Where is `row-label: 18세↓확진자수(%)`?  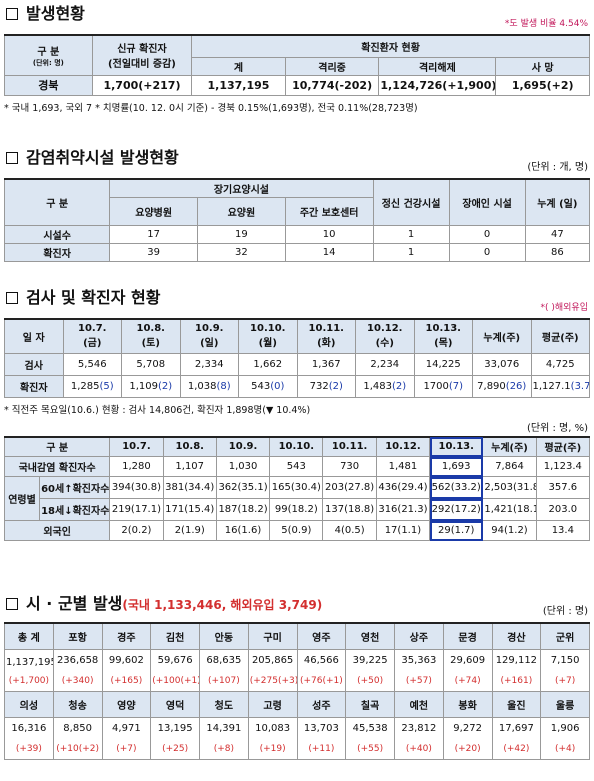
row-label: 18세↓확진자수(%) is located at coordinates (75, 509).